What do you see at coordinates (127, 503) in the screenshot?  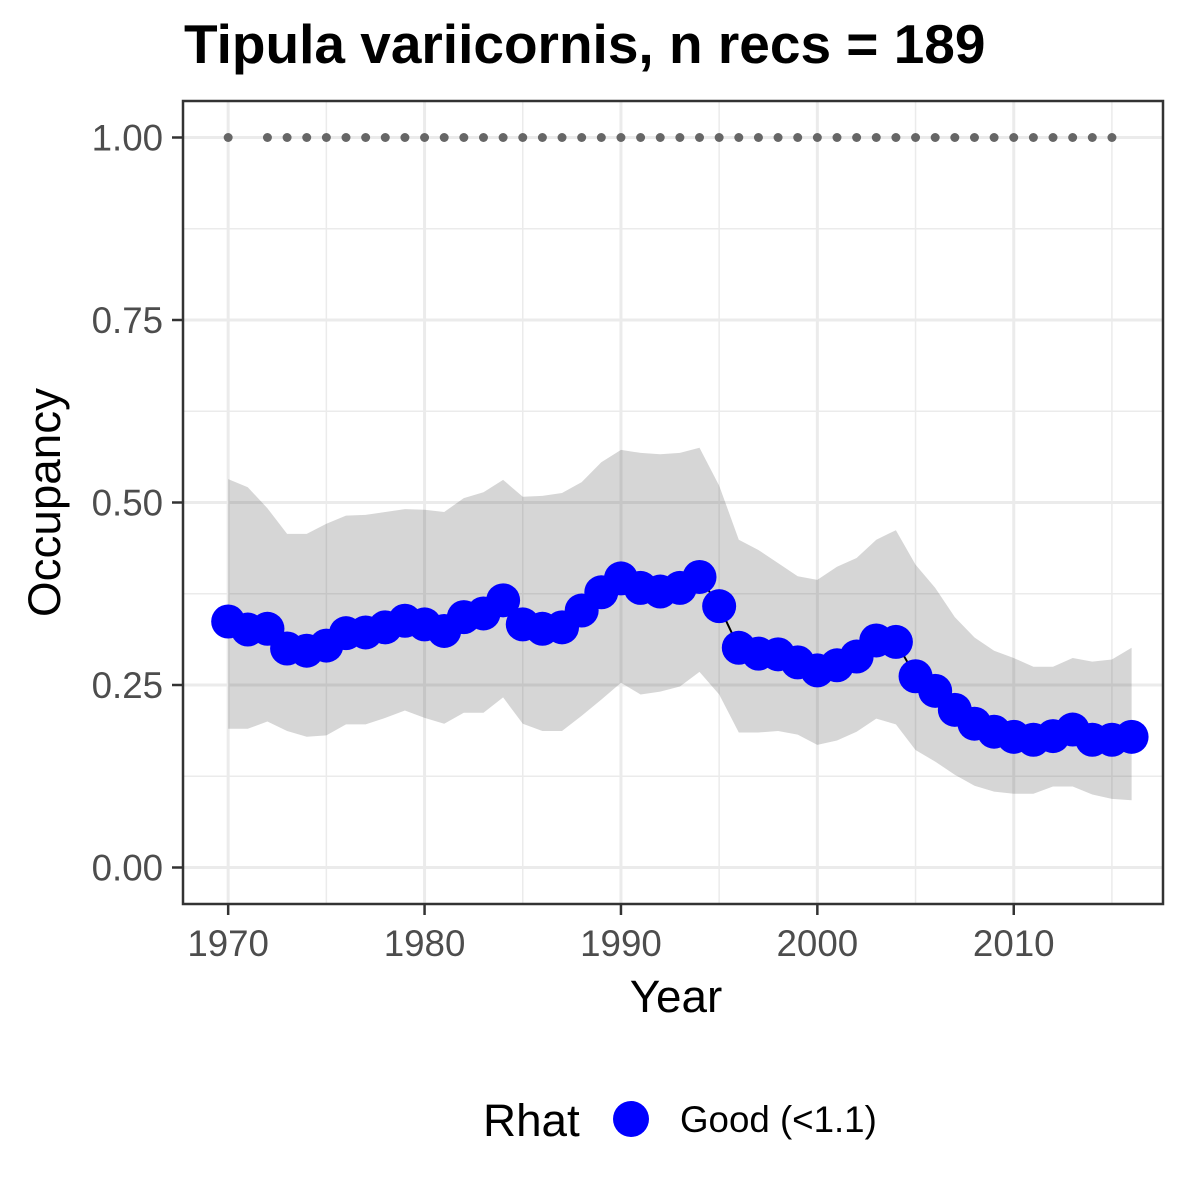 I see `y-tick-label: 0.50` at bounding box center [127, 503].